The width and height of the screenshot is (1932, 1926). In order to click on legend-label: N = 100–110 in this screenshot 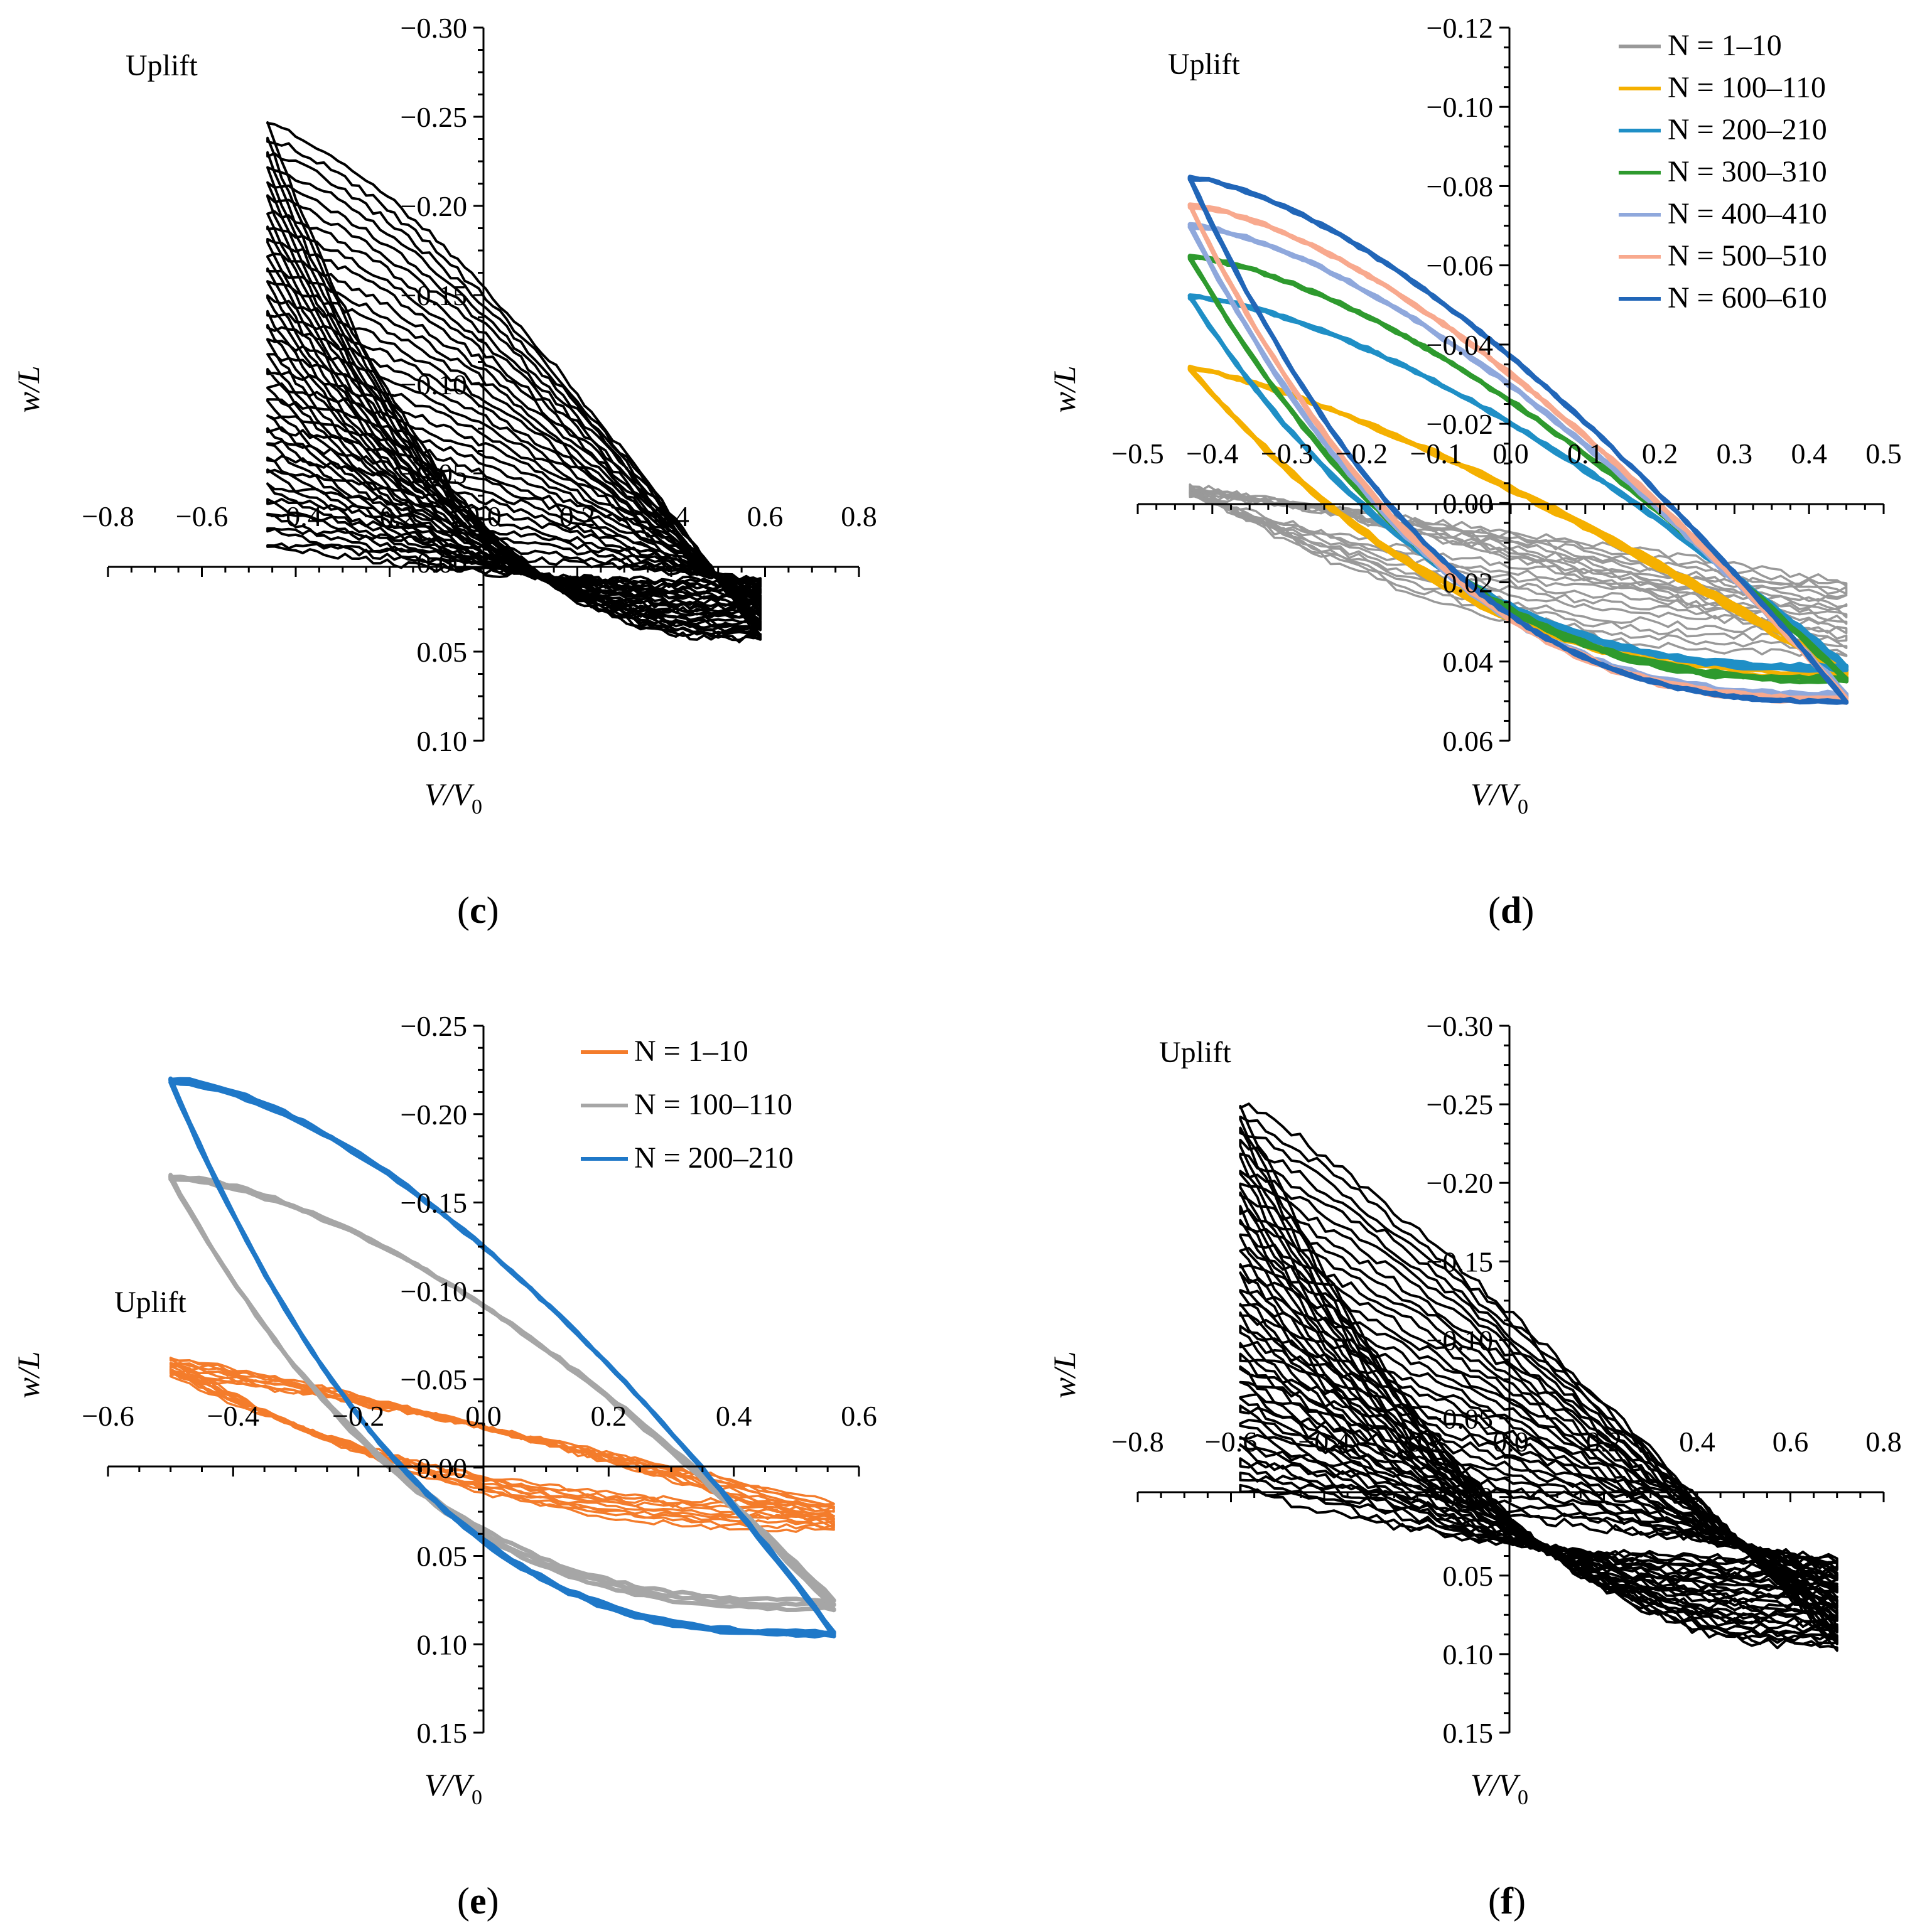, I will do `click(1747, 88)`.